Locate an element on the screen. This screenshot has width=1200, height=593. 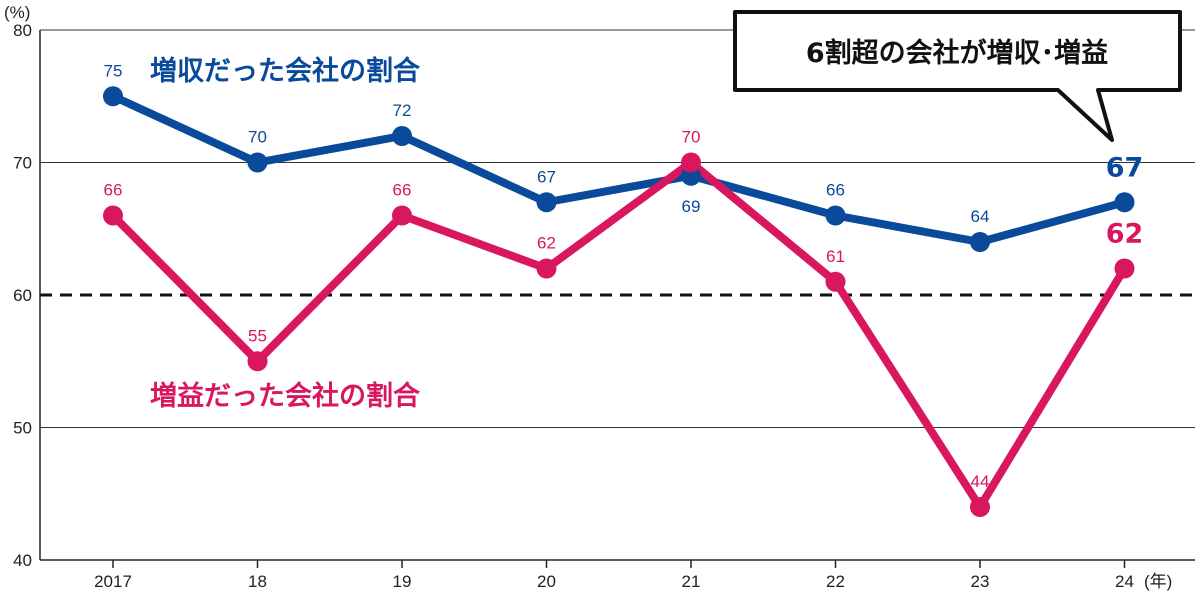
series-title-revenue: 増収だった会社の割合 is located at coordinates (285, 71).